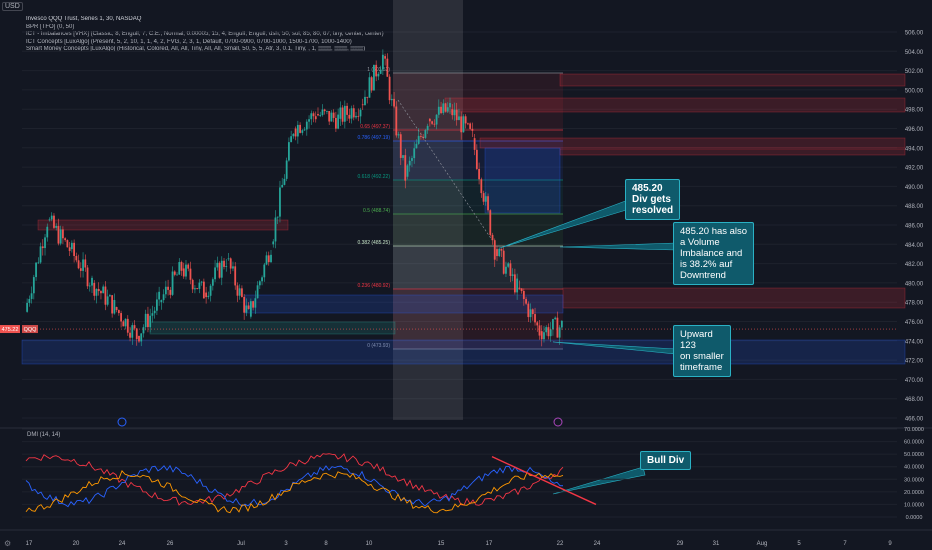 The width and height of the screenshot is (932, 550). I want to click on price-tick-label: 504.00, so click(914, 53).